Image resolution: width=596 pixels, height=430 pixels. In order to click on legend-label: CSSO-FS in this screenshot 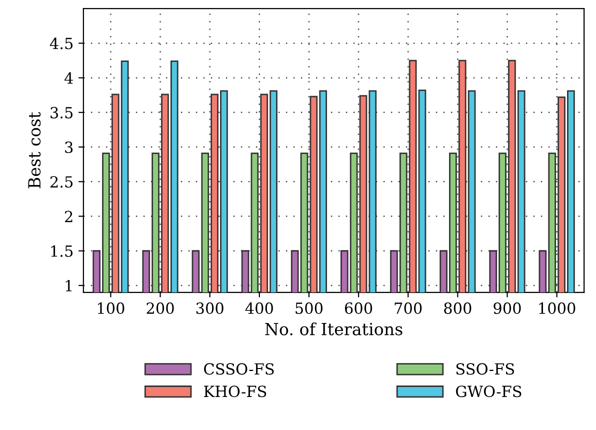, I will do `click(239, 369)`.